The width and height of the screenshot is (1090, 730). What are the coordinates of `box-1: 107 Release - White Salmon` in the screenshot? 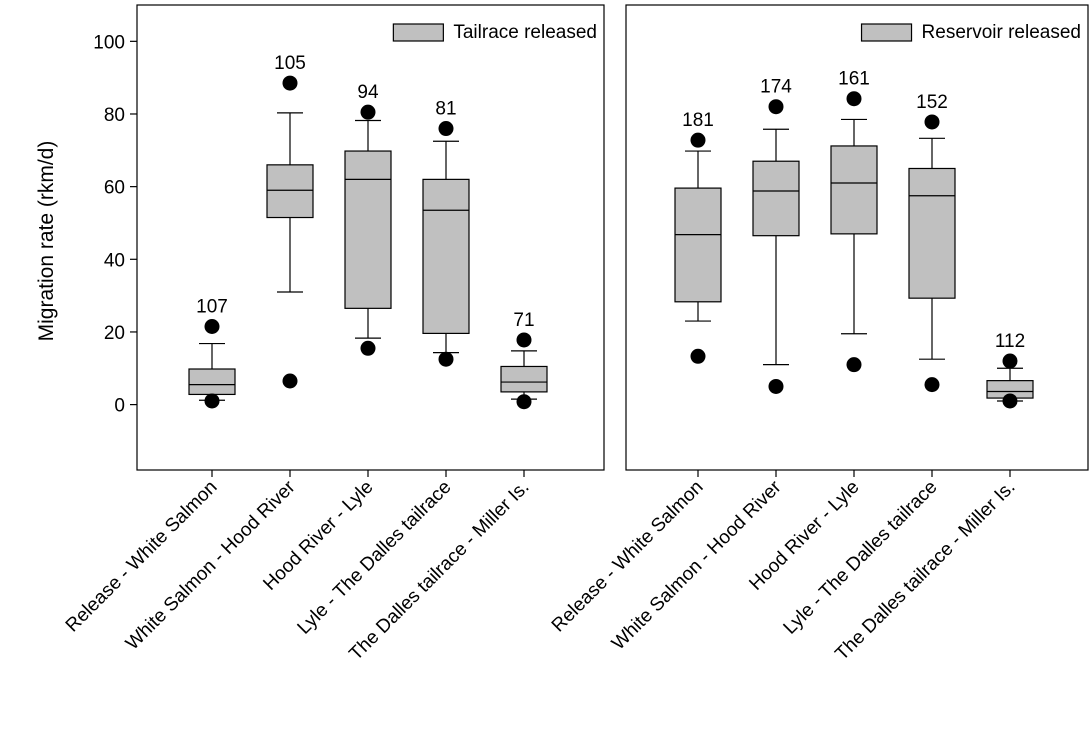 It's located at (149, 467).